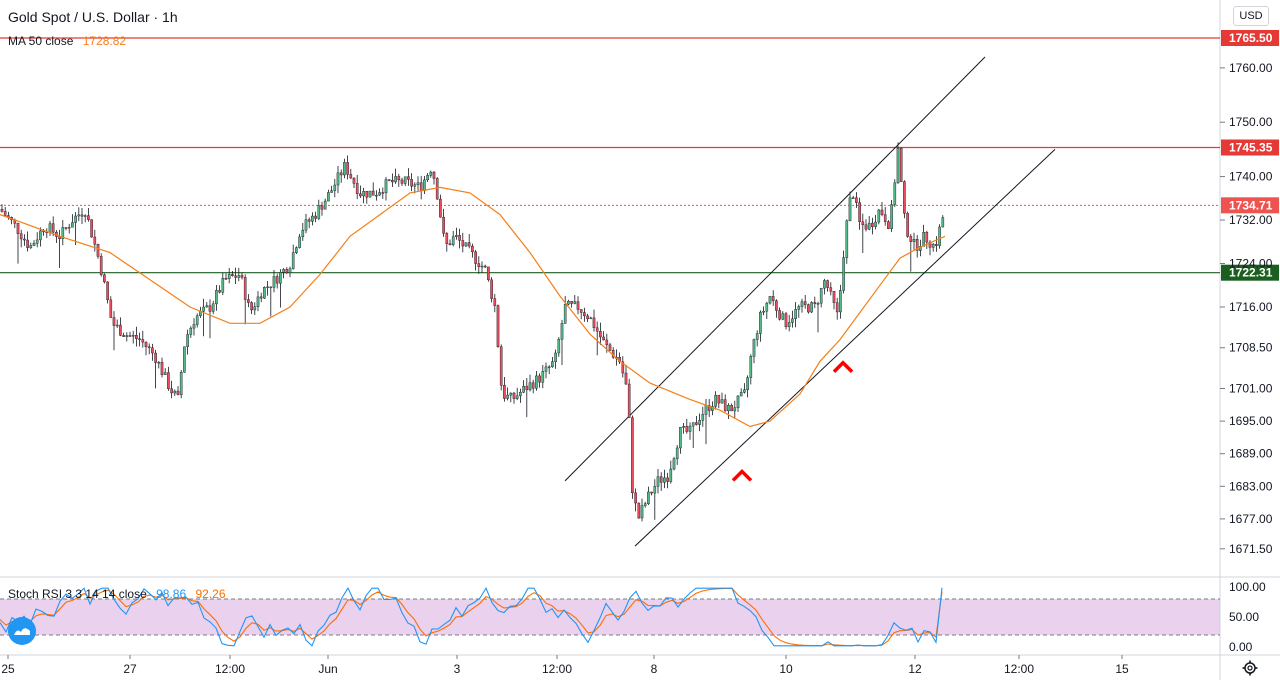 Image resolution: width=1280 pixels, height=681 pixels. What do you see at coordinates (1251, 519) in the screenshot?
I see `y-tick-label: 1677.00` at bounding box center [1251, 519].